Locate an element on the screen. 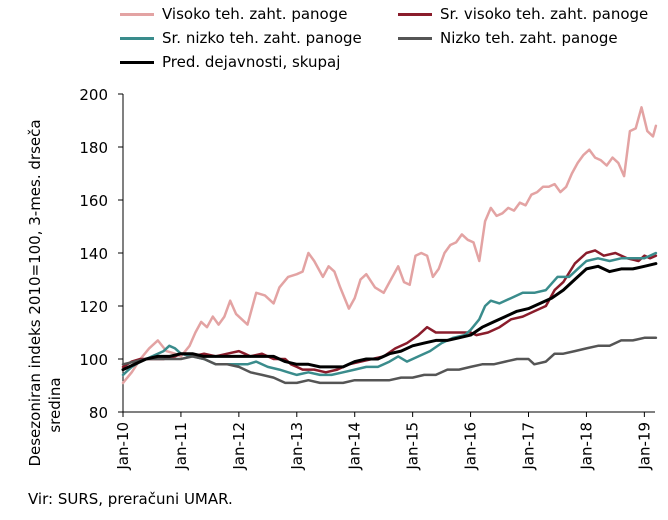 Image resolution: width=668 pixels, height=520 pixels. legend-label: Visoko teh. zaht. panoge is located at coordinates (255, 14).